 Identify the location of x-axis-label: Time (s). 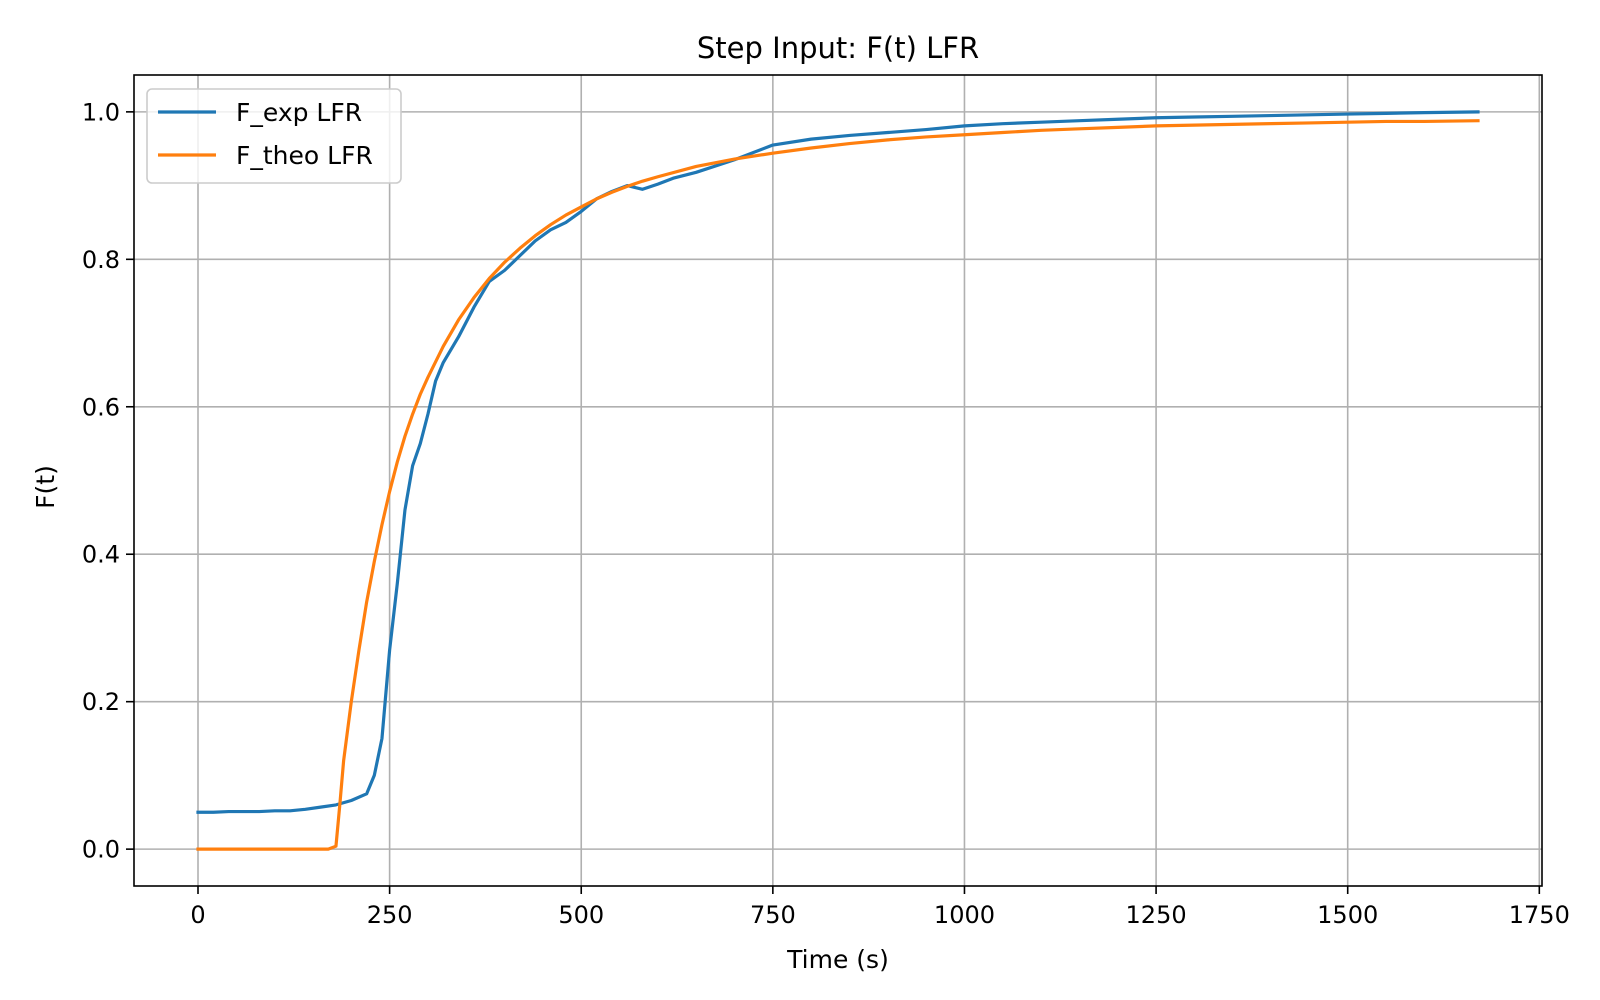
(837, 959).